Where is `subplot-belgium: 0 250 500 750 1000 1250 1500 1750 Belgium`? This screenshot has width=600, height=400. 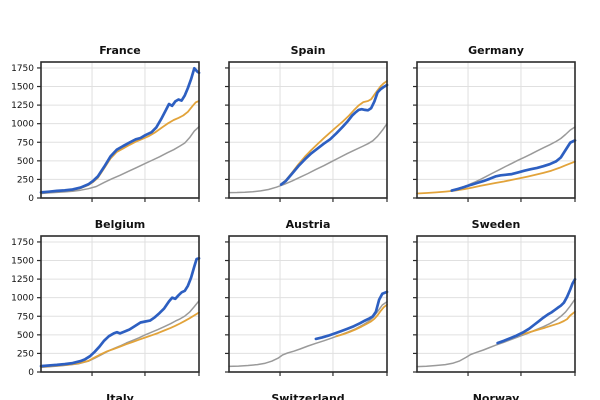
subplot-belgium: 0 250 500 750 1000 1250 1500 1750 Belgium is located at coordinates (106, 298).